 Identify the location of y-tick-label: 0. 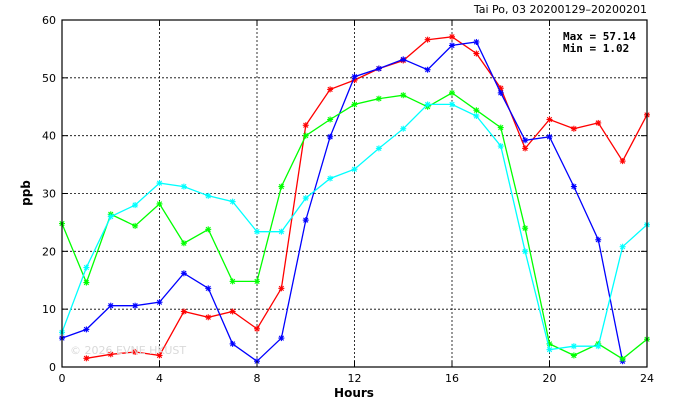
(52, 367).